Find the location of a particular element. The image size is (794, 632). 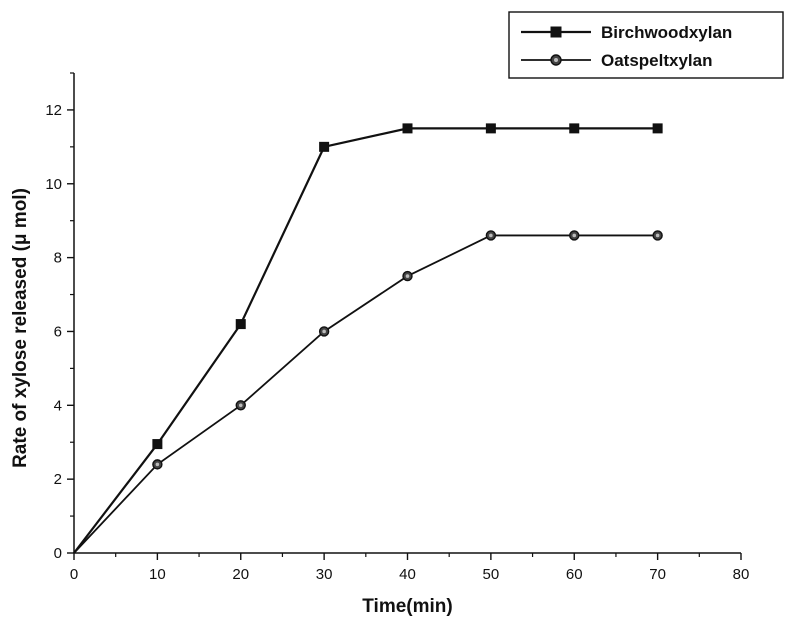

legend-box is located at coordinates (646, 45).